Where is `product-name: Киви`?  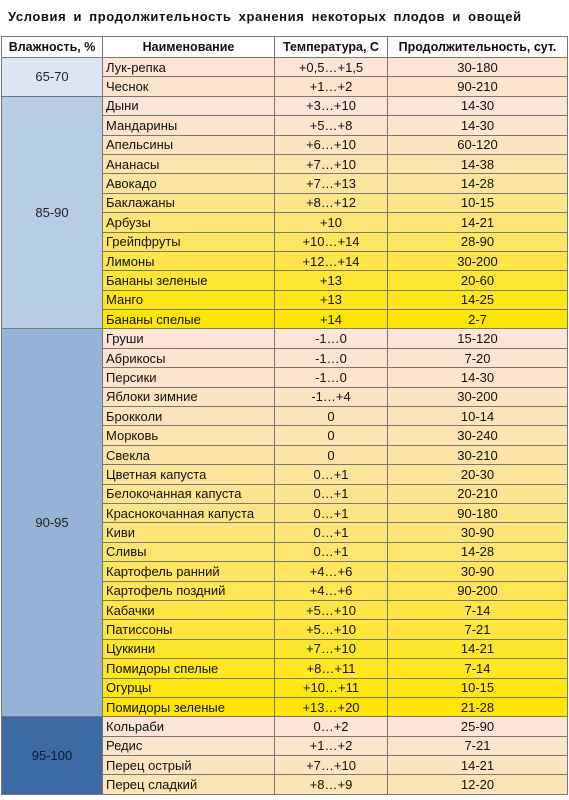
product-name: Киви is located at coordinates (188, 532).